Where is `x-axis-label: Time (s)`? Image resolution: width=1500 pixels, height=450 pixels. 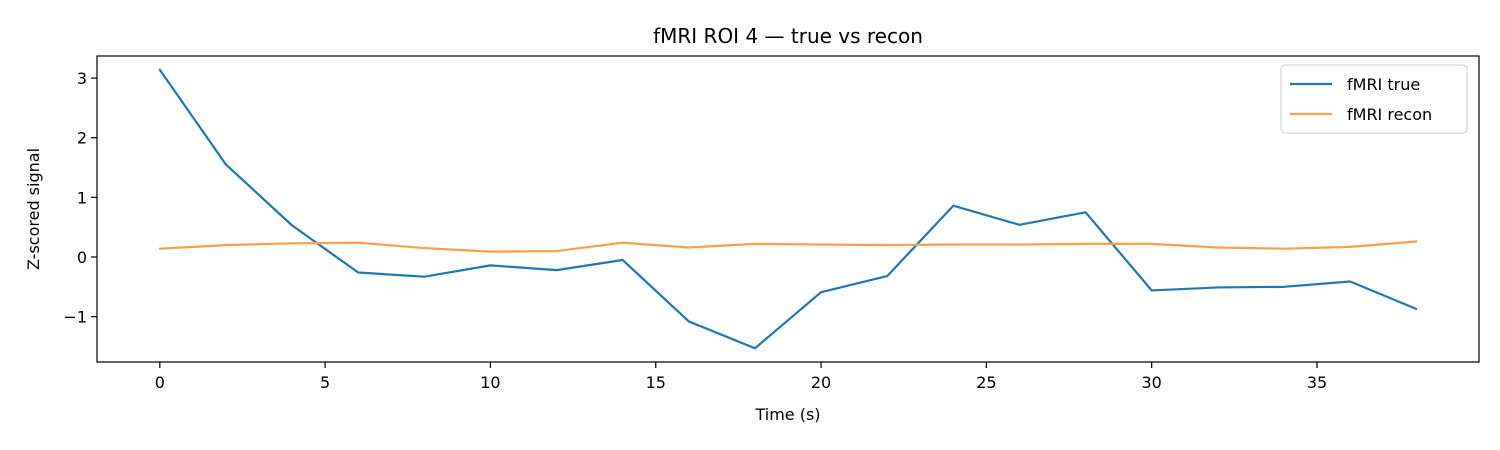 x-axis-label: Time (s) is located at coordinates (787, 414).